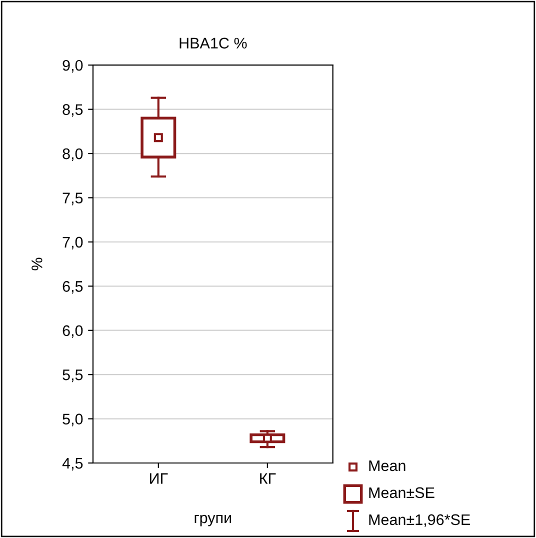 The image size is (536, 538). Describe the element at coordinates (401, 492) in the screenshot. I see `text: Mean±SE` at that location.